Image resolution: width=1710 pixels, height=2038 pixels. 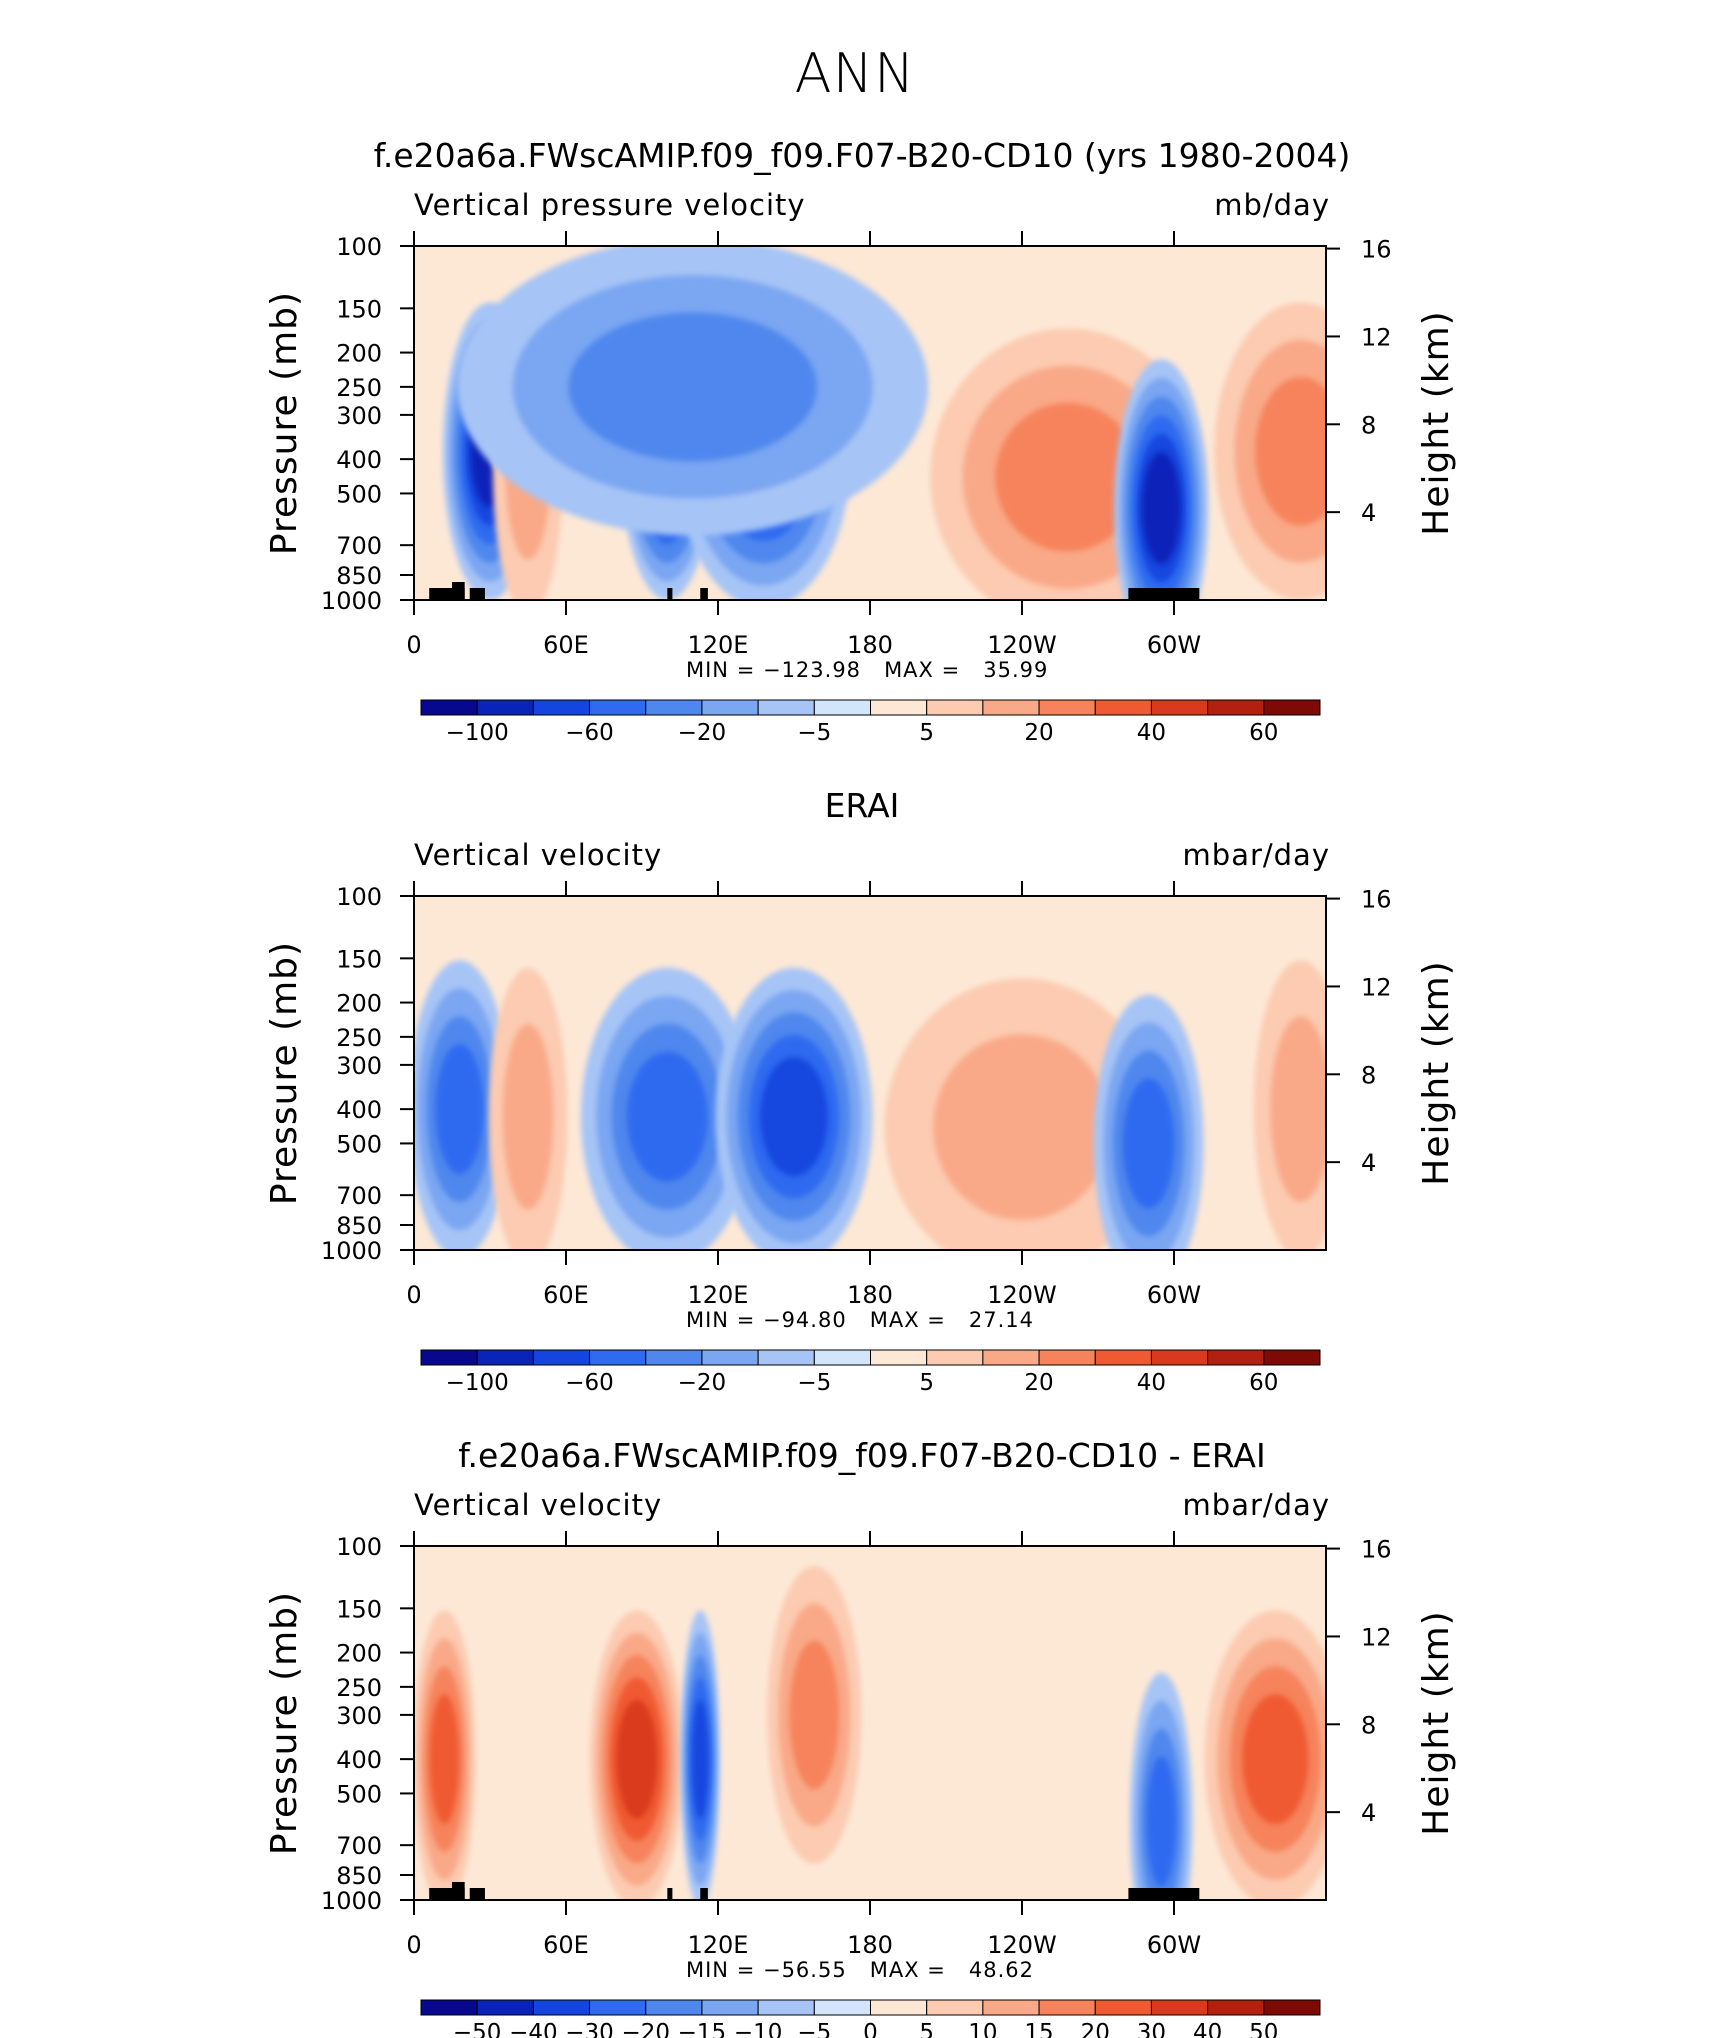 I want to click on colorbar-label: −100, so click(x=477, y=1383).